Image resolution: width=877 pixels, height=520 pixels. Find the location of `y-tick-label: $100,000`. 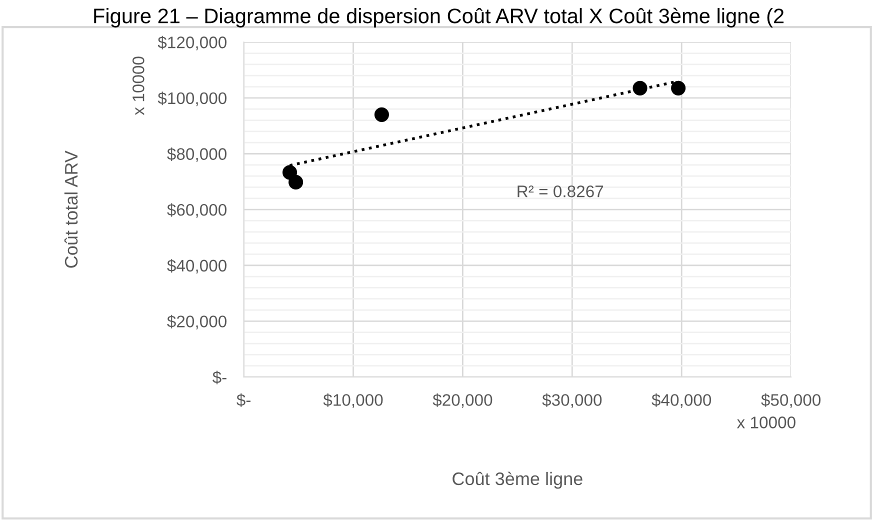

y-tick-label: $100,000 is located at coordinates (192, 99).